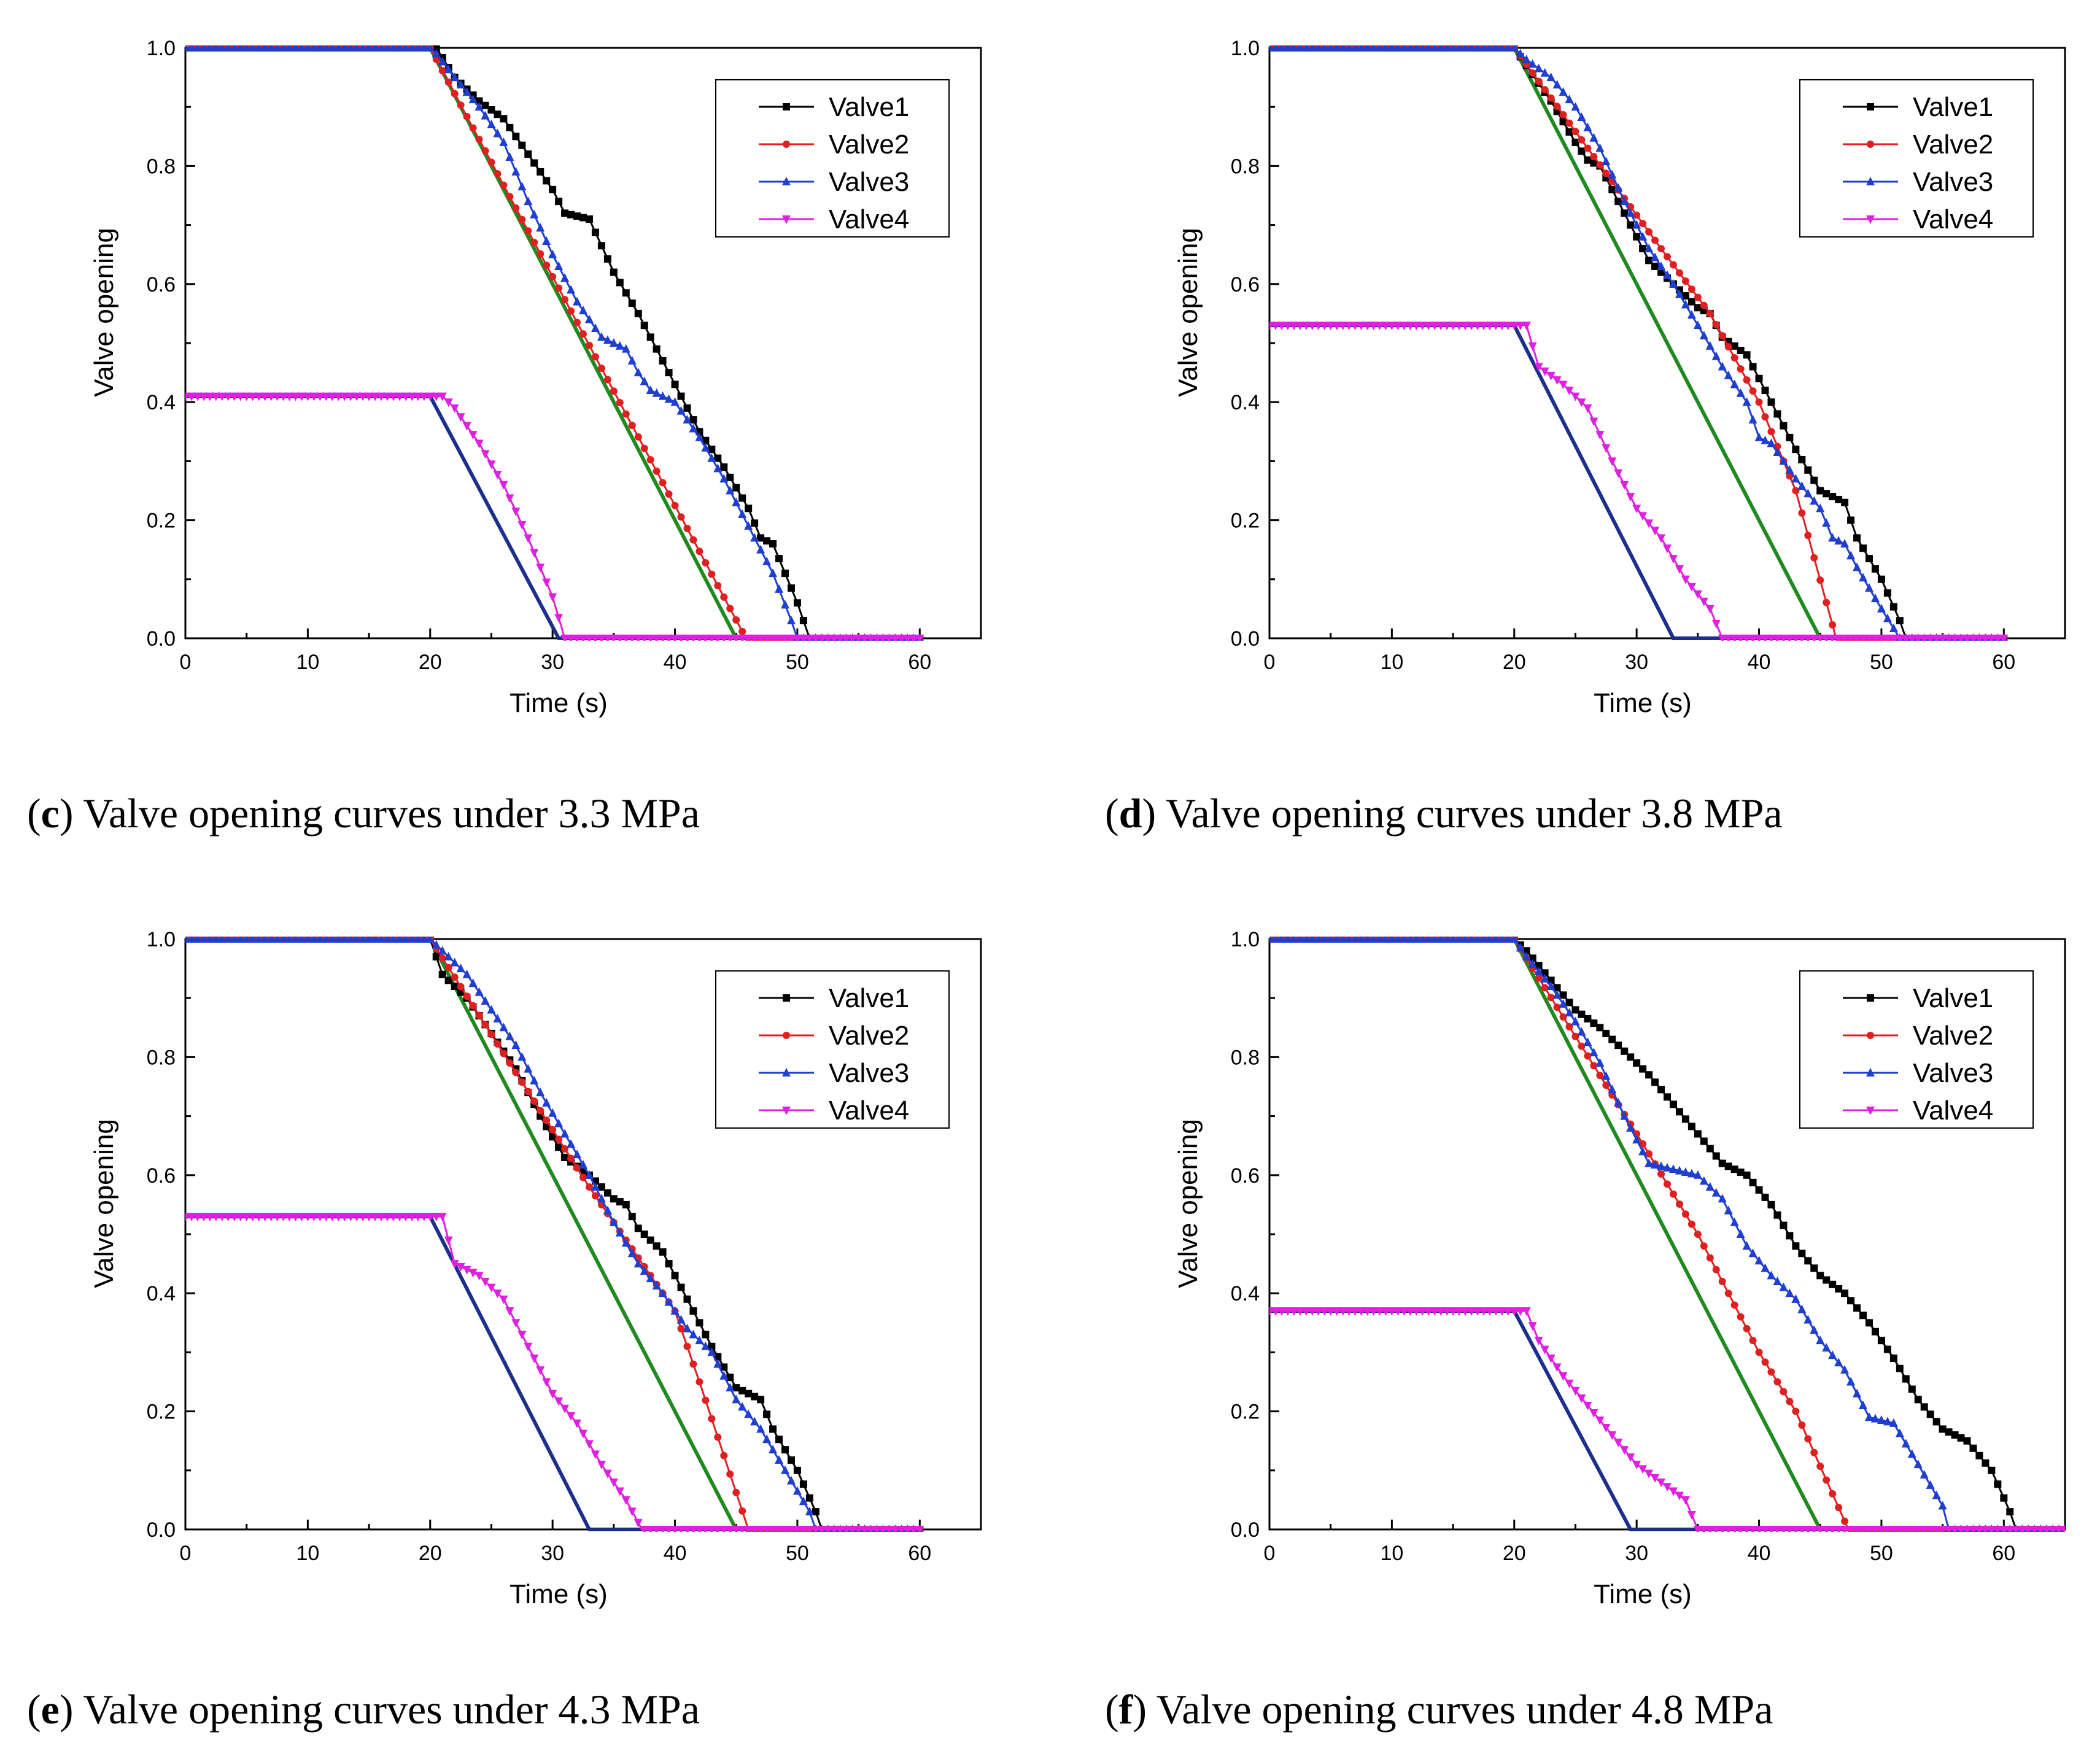  What do you see at coordinates (161, 402) in the screenshot?
I see `y-tick-label: 0.4` at bounding box center [161, 402].